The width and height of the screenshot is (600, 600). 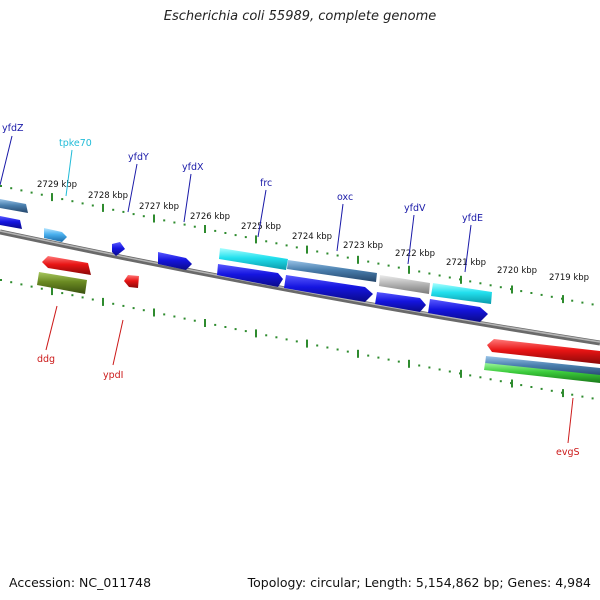 I want to click on scale-label: 2725 kbp, so click(x=261, y=227).